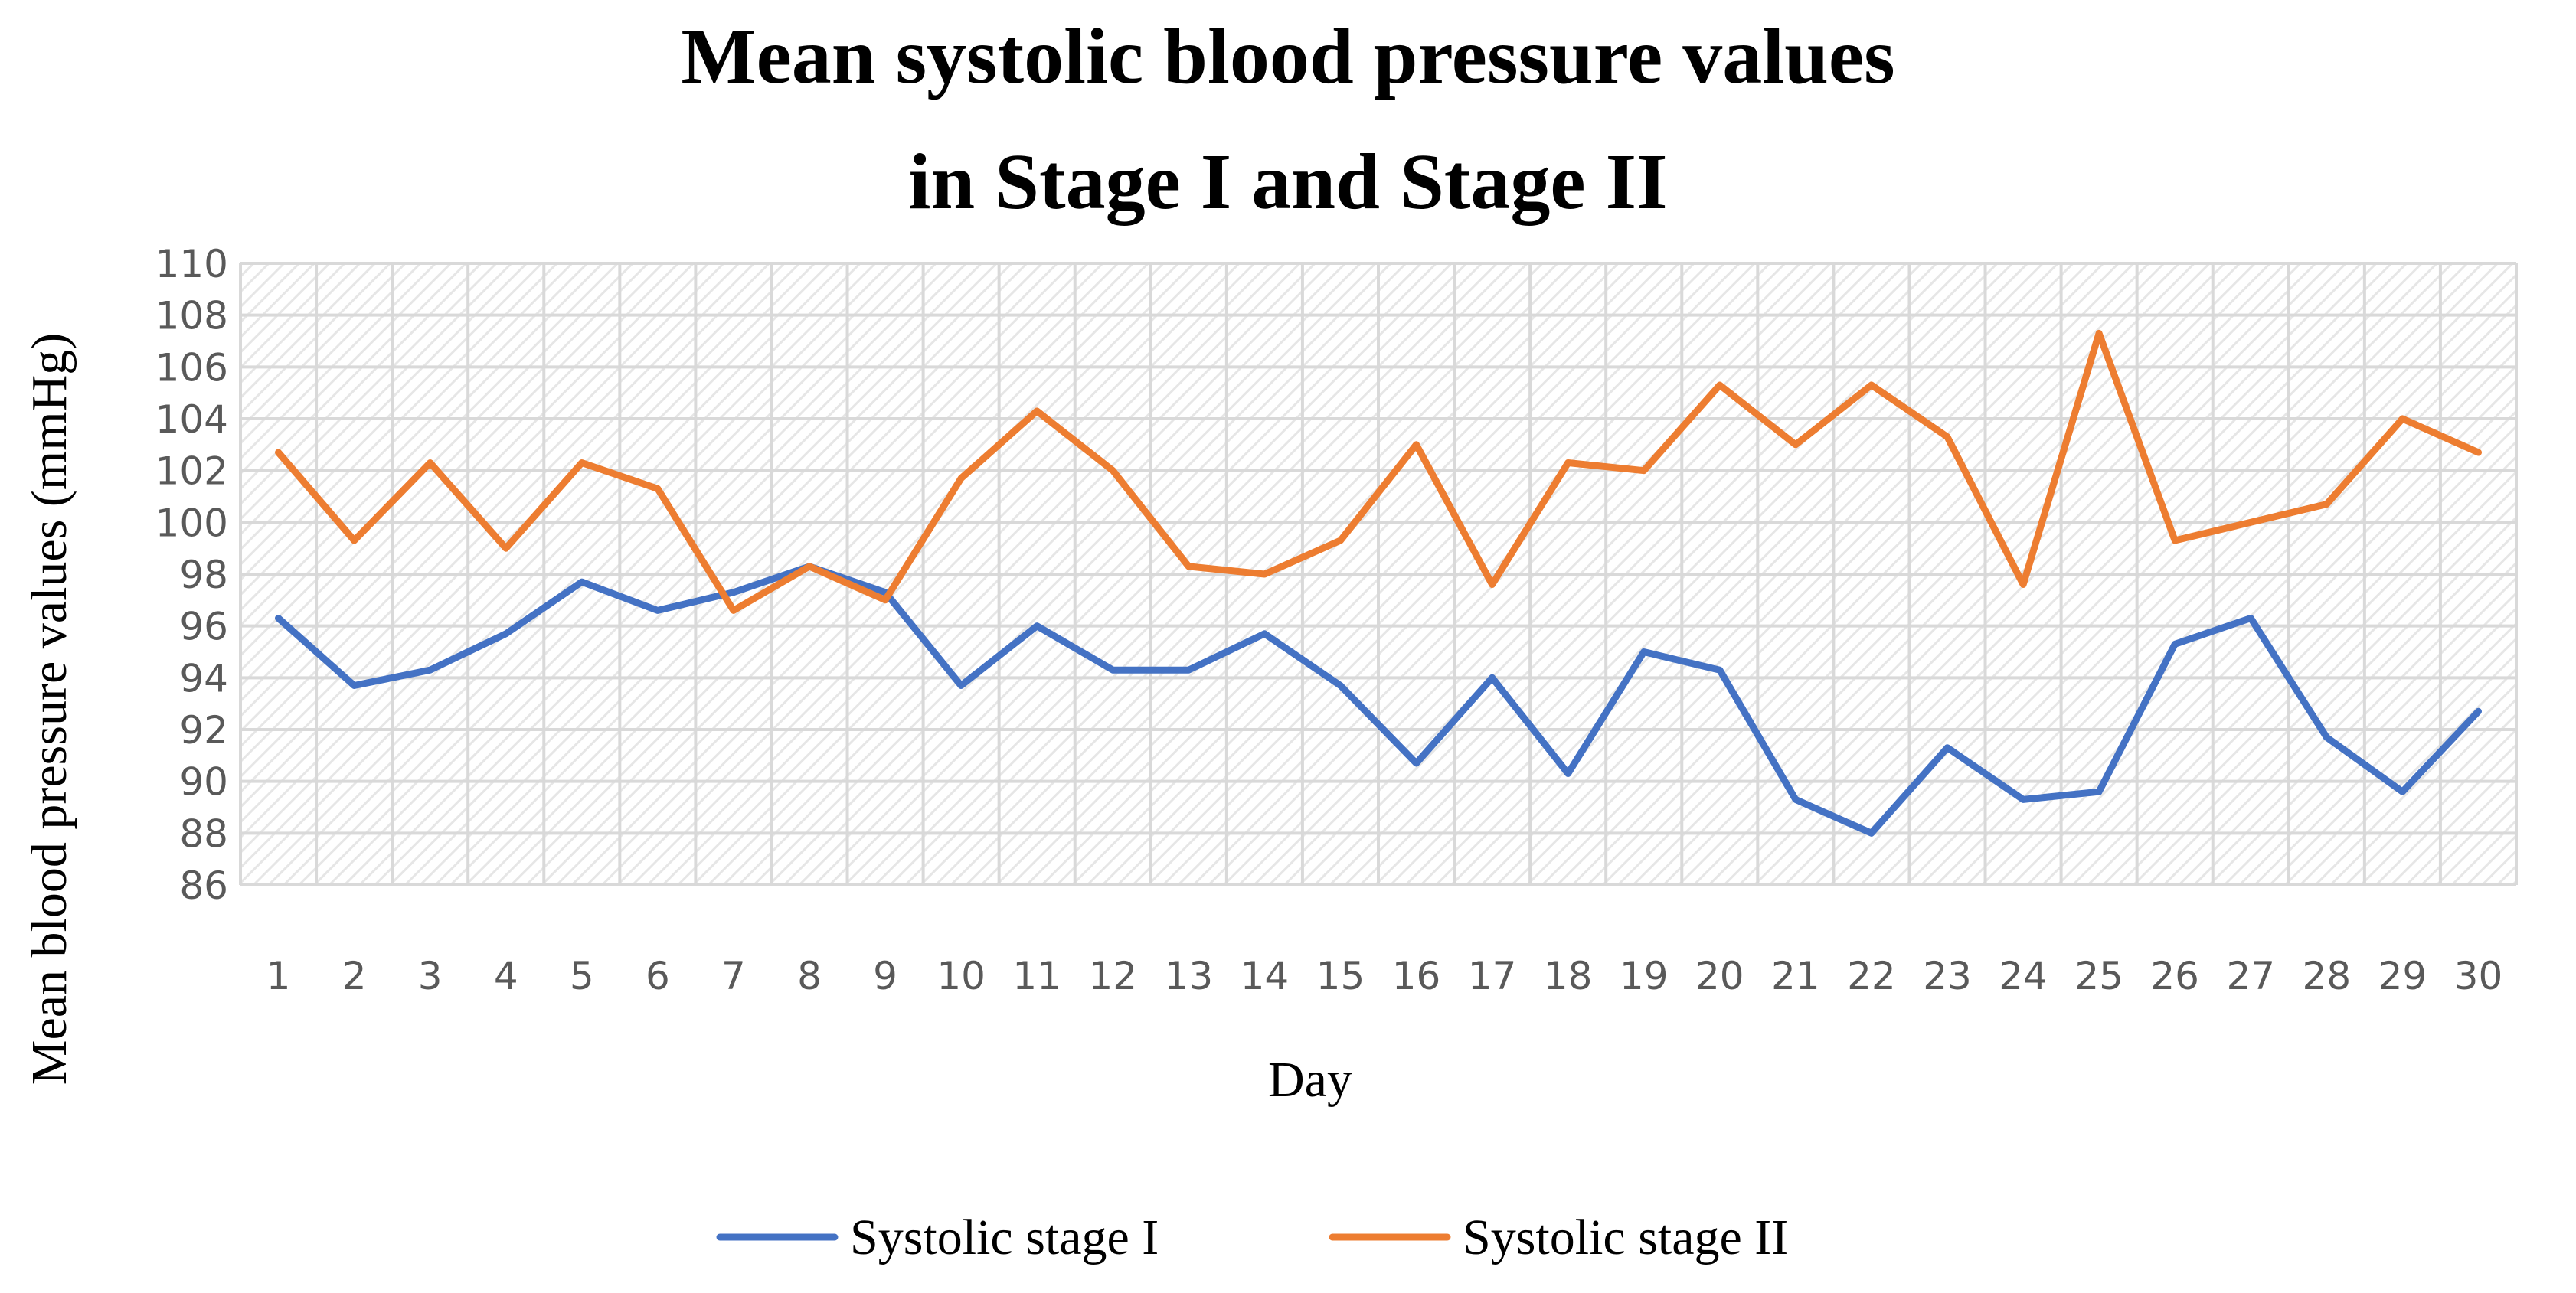 Image resolution: width=2576 pixels, height=1293 pixels. Describe the element at coordinates (1252, 1238) in the screenshot. I see `legend: Systolic stage I Systolic stage II` at that location.